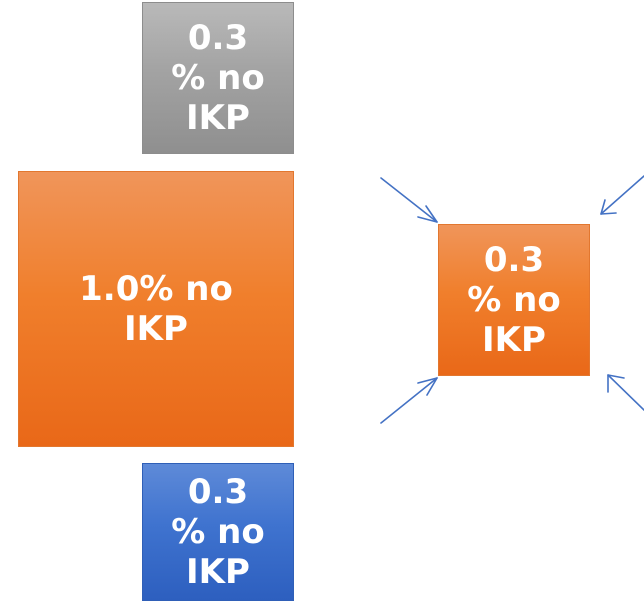  Describe the element at coordinates (409, 200) in the screenshot. I see `arrow-top-left` at that location.